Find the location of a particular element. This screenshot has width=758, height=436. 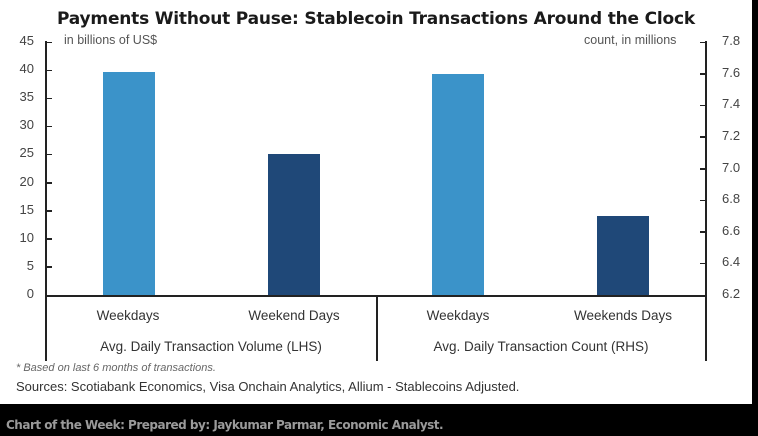

right-tick-label: 6.4 is located at coordinates (731, 262).